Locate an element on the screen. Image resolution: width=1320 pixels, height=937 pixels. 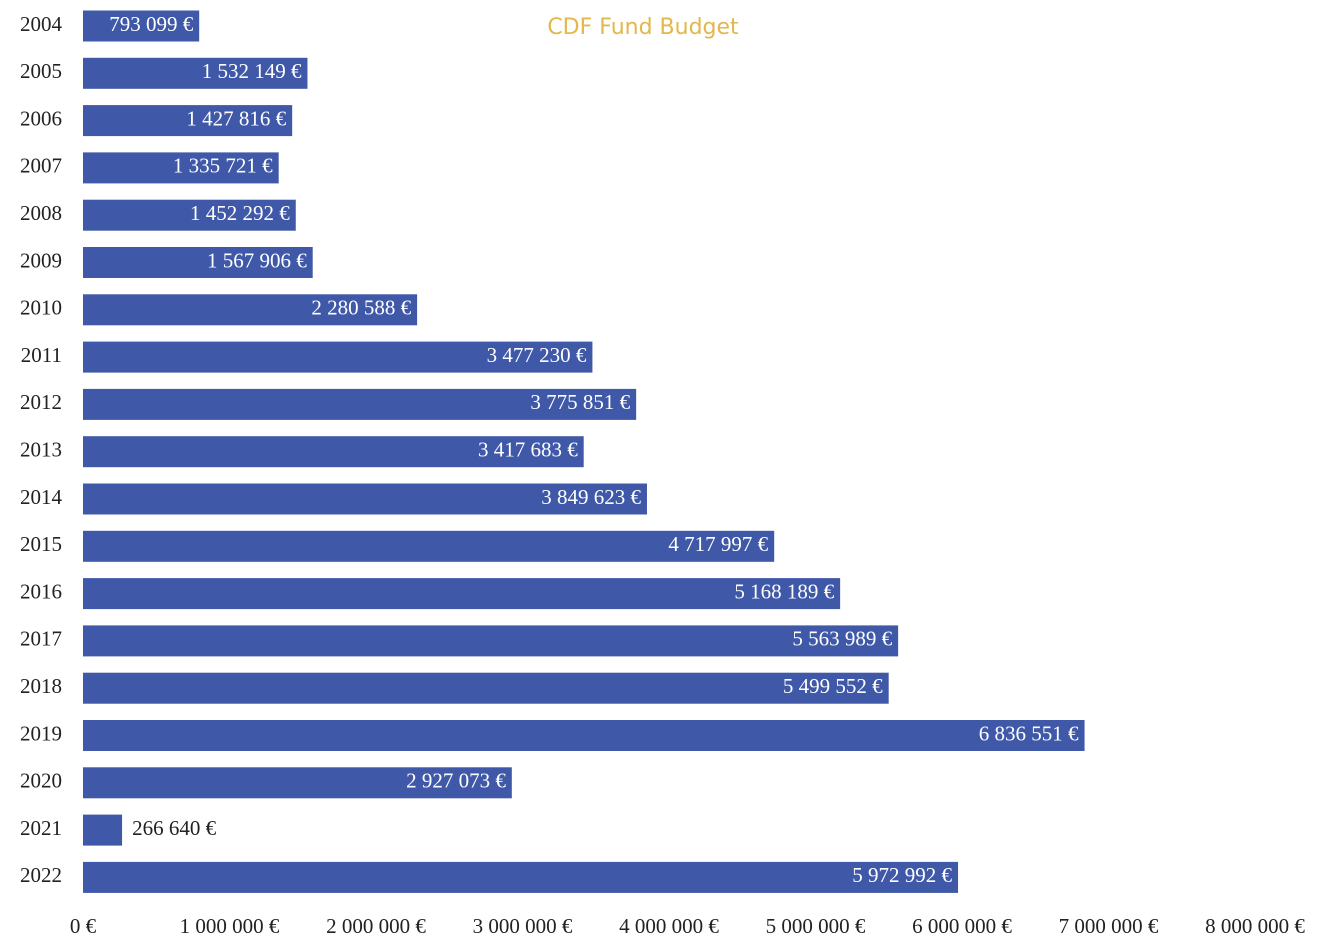
value-label: 1 452 292 € is located at coordinates (240, 213).